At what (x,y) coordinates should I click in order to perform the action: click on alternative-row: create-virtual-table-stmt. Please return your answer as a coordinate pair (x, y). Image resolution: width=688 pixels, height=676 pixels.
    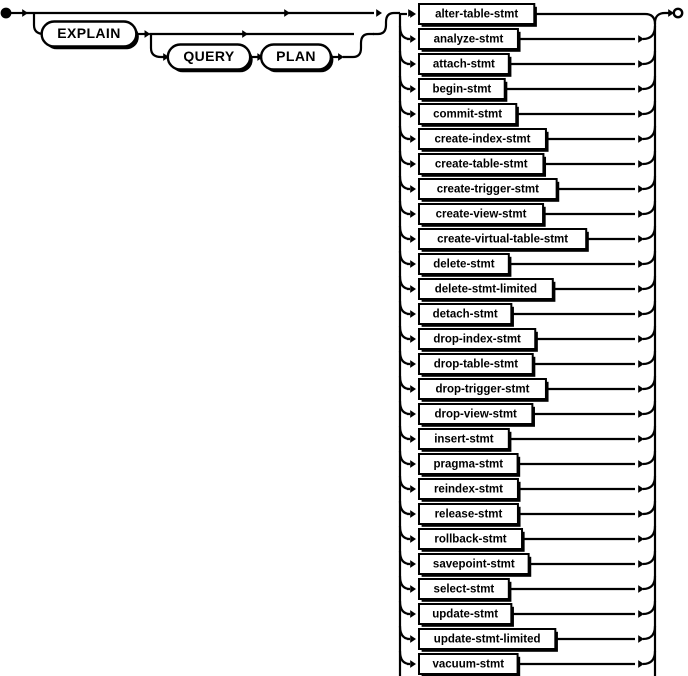
    Looking at the image, I should click on (527, 238).